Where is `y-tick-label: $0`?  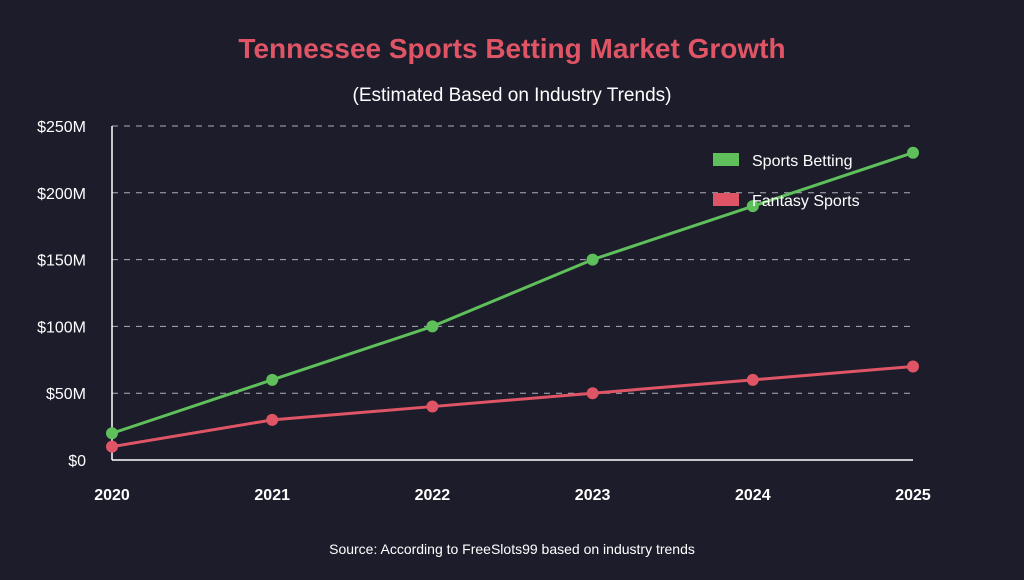 y-tick-label: $0 is located at coordinates (77, 461).